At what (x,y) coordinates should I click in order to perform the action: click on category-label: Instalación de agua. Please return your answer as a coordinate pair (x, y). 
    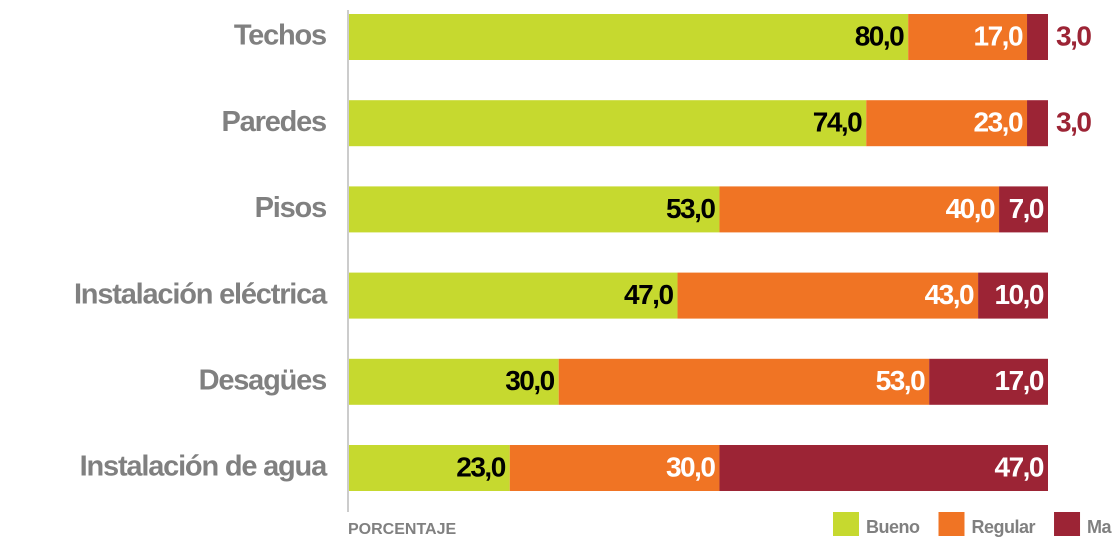
    Looking at the image, I should click on (204, 467).